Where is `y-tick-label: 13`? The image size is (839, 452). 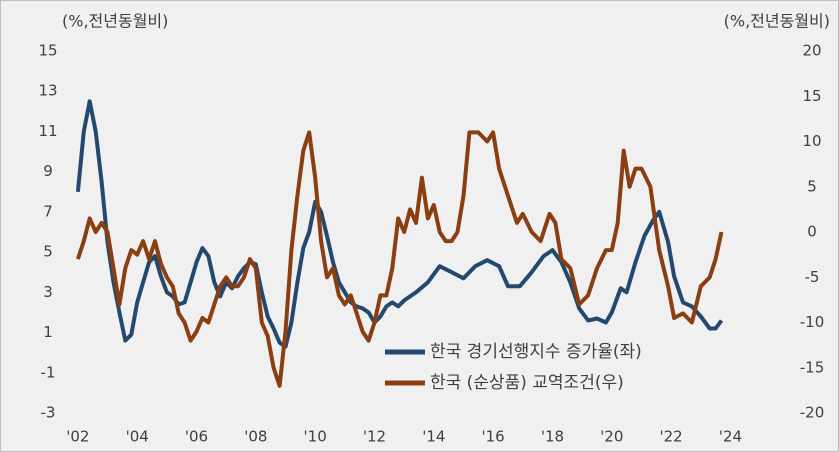
y-tick-label: 13 is located at coordinates (47, 91).